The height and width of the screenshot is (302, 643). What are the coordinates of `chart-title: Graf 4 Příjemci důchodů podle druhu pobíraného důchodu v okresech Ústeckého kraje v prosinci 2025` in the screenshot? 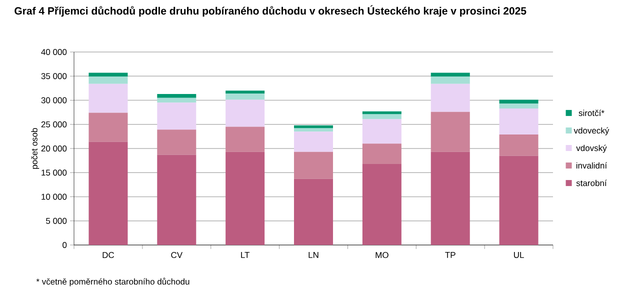 It's located at (270, 11).